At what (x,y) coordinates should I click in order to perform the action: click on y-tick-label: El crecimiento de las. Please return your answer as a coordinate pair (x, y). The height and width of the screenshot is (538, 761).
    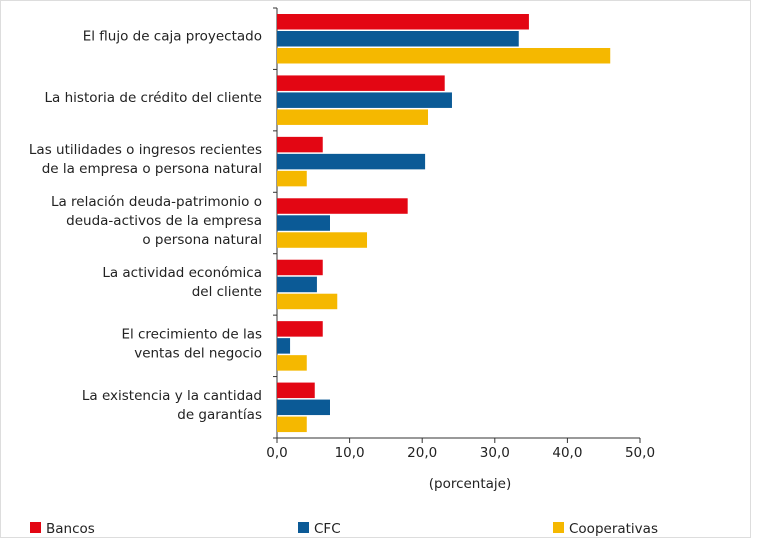
    Looking at the image, I should click on (191, 334).